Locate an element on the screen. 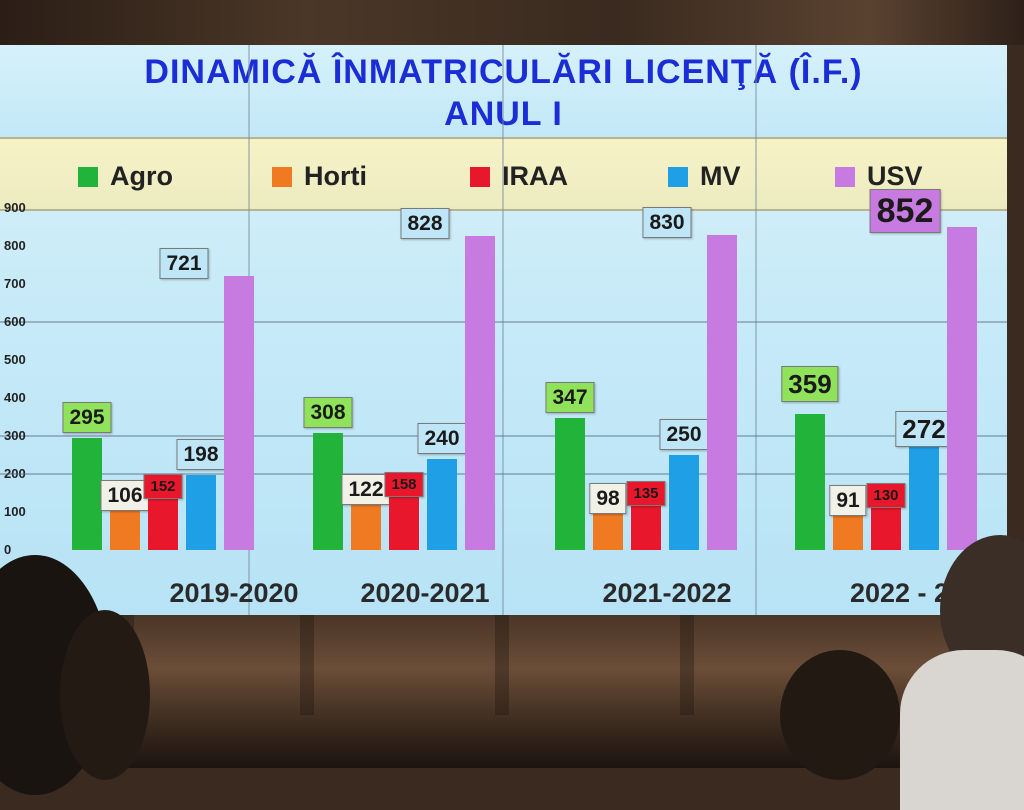  y-tick-label: 700 is located at coordinates (15, 284).